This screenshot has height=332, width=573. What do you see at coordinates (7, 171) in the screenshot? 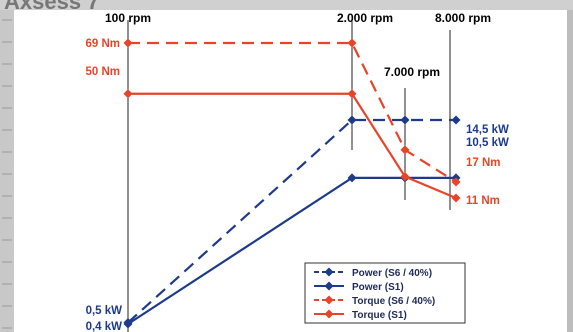
I see `left-ruler` at bounding box center [7, 171].